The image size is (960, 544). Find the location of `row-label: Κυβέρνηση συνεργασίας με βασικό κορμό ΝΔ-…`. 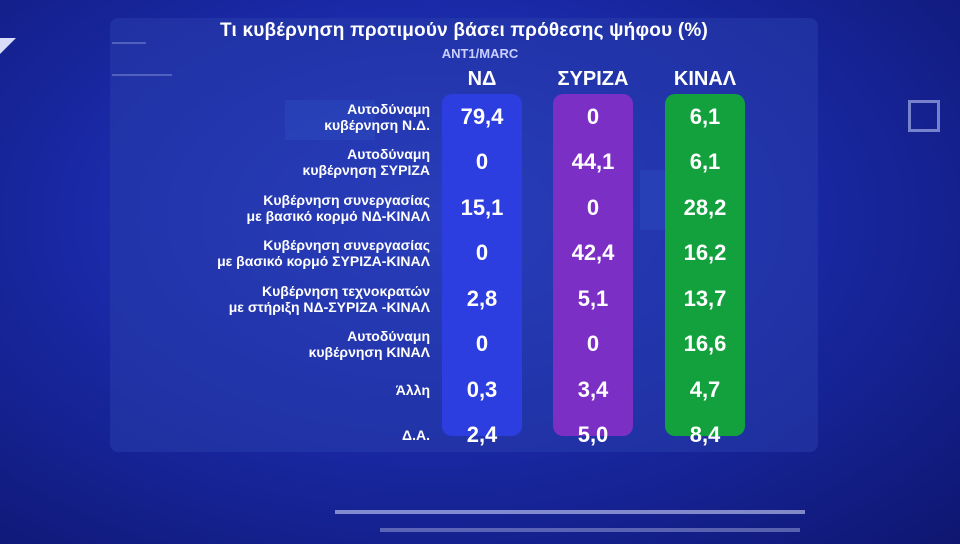

row-label: Κυβέρνηση συνεργασίας με βασικό κορμό ΝΔ-… is located at coordinates (265, 208).